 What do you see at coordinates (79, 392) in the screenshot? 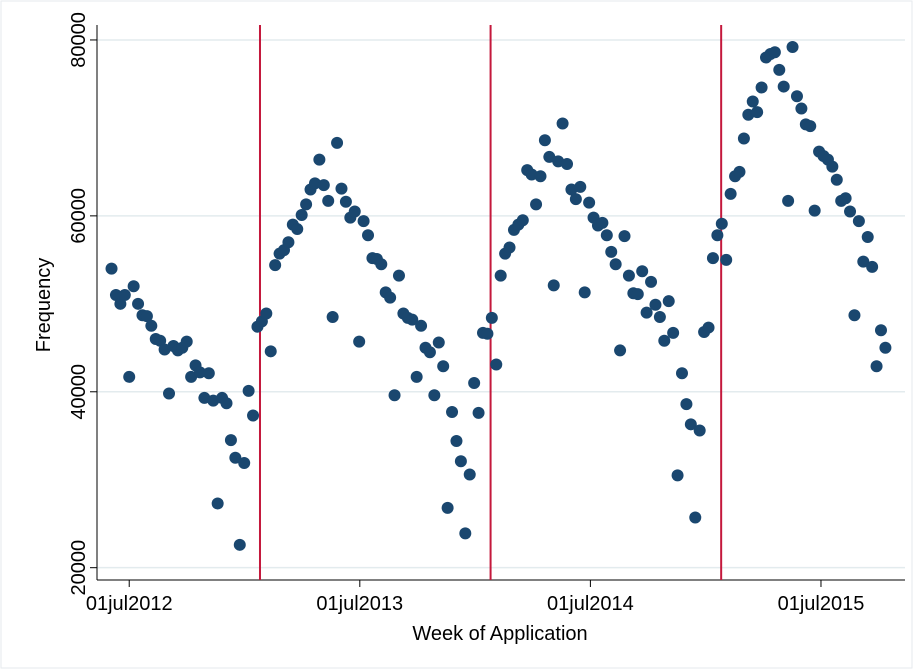
I see `y-tick-label: 40000` at bounding box center [79, 392].